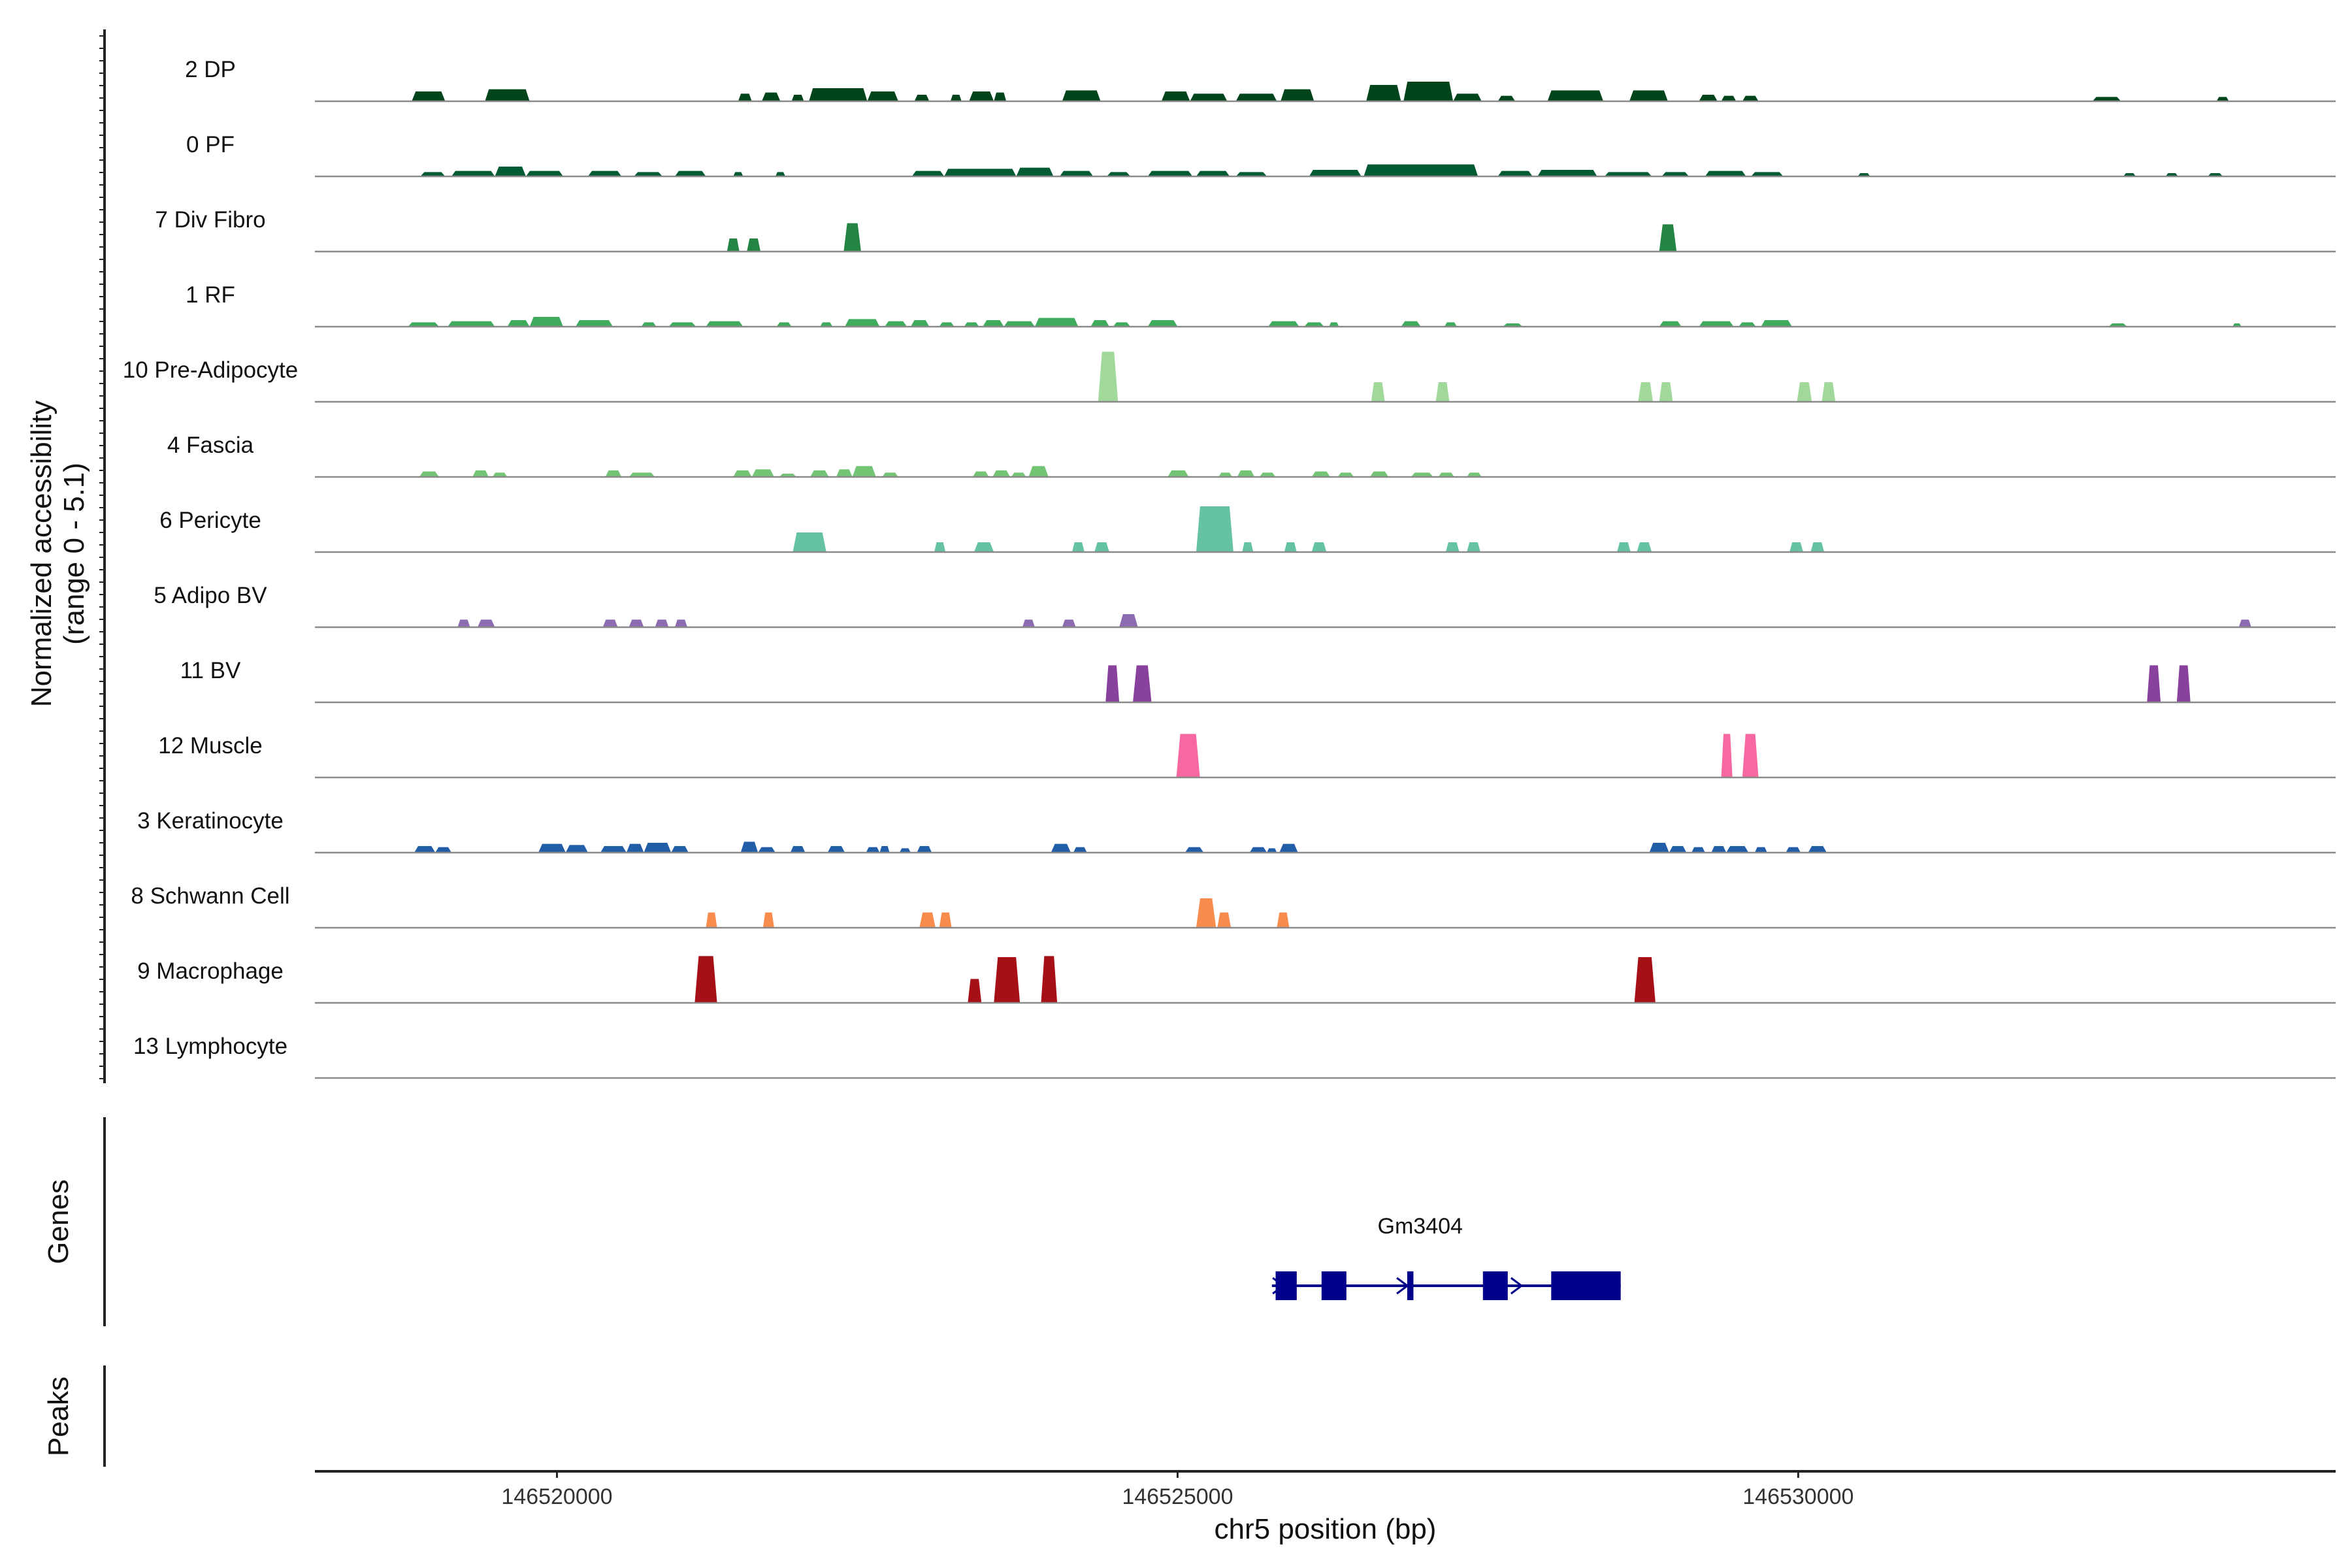  What do you see at coordinates (210, 821) in the screenshot?
I see `track-label: 3 Keratinocyte` at bounding box center [210, 821].